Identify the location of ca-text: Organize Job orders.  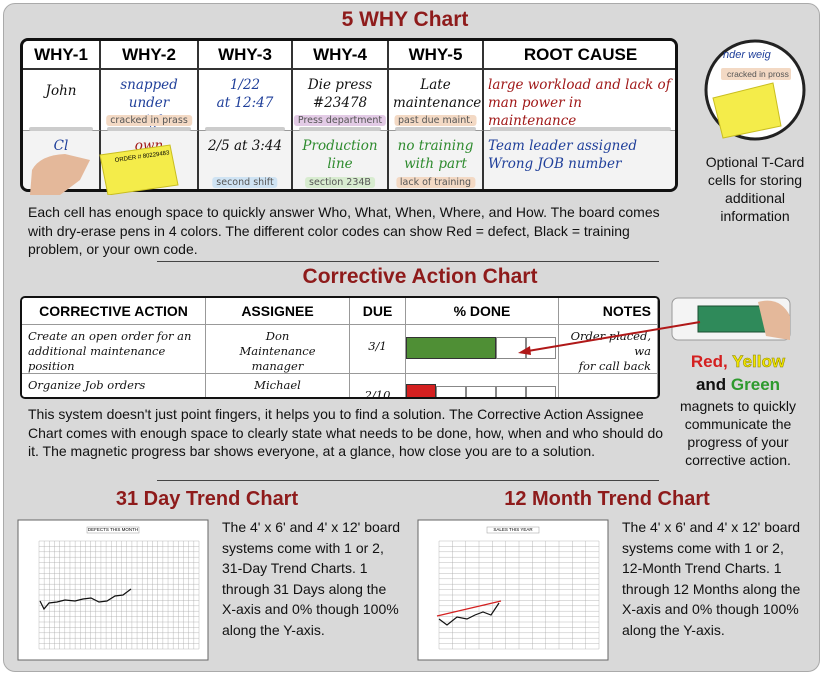
(87, 385).